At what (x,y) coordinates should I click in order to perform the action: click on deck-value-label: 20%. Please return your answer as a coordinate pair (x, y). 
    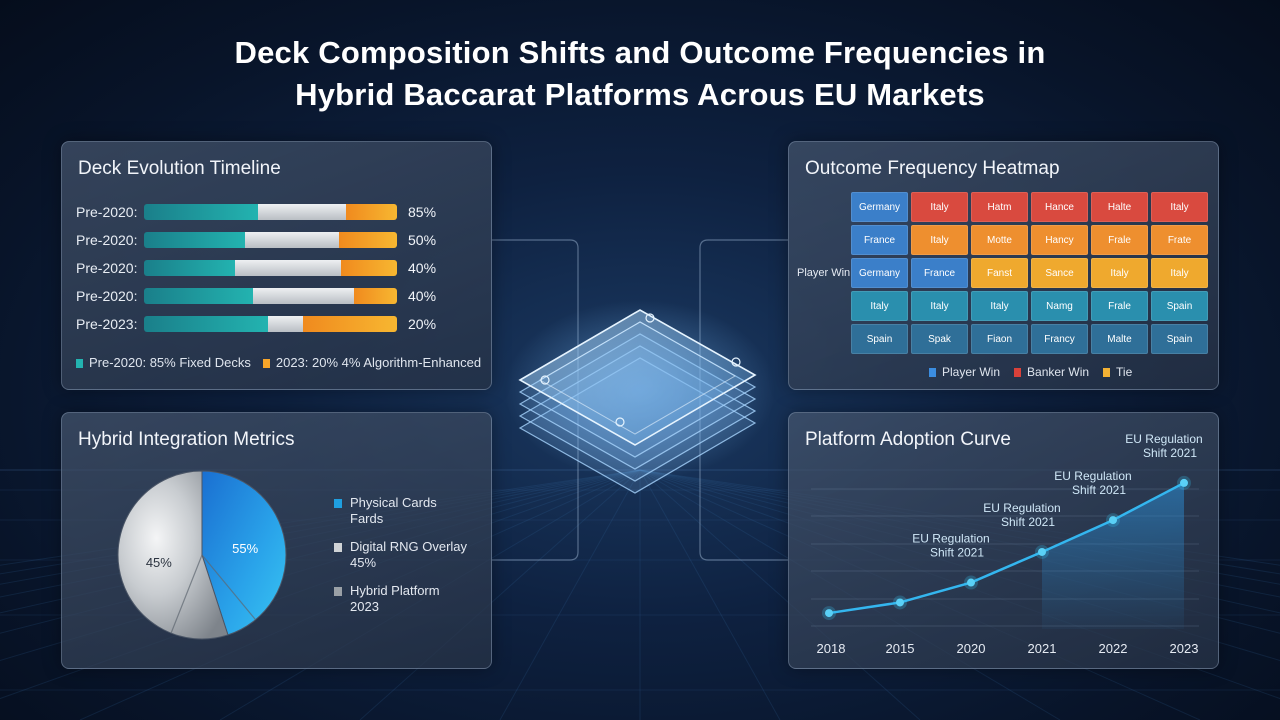
    Looking at the image, I should click on (422, 324).